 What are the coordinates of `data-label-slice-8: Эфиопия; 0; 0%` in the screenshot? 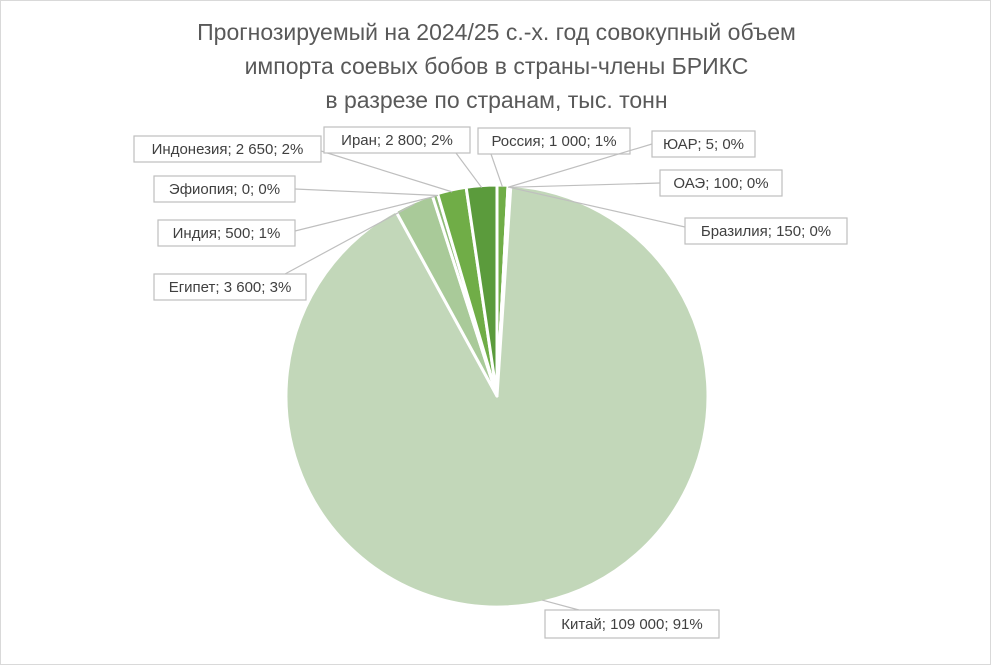 It's located at (224, 189).